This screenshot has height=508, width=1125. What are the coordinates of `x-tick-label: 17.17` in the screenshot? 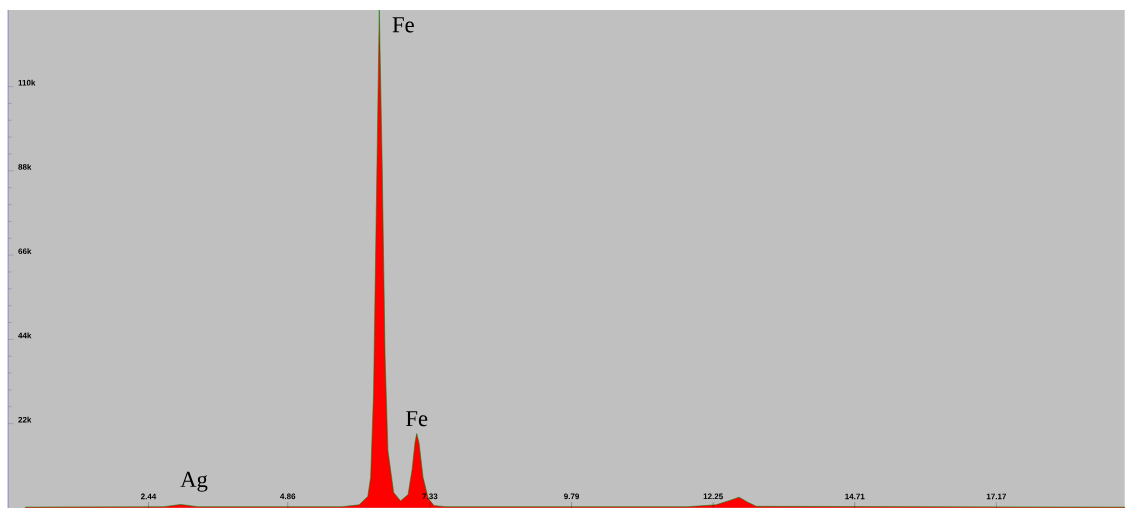 It's located at (996, 496).